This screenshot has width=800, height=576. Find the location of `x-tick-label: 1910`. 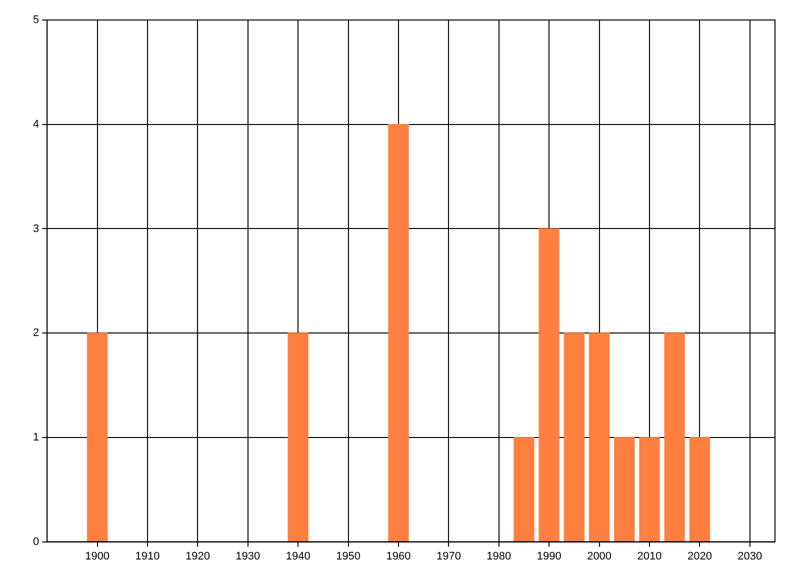

x-tick-label: 1910 is located at coordinates (147, 556).